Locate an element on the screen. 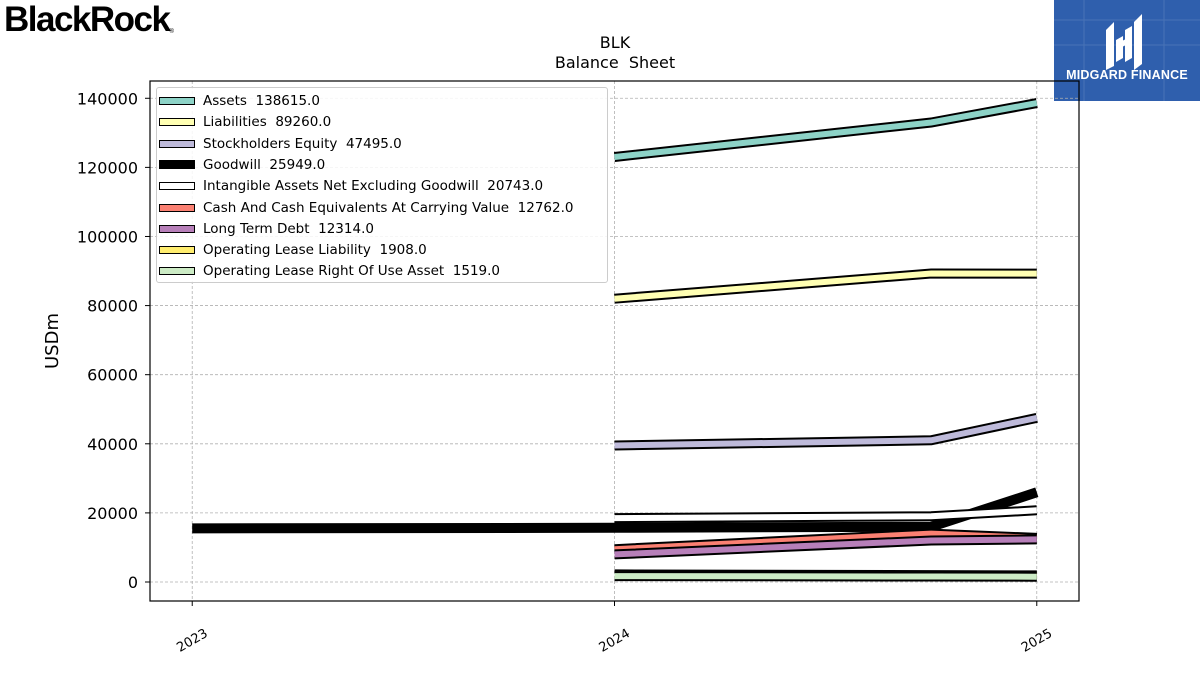 This screenshot has height=675, width=1200. x-tick-label: 2024 is located at coordinates (615, 641).